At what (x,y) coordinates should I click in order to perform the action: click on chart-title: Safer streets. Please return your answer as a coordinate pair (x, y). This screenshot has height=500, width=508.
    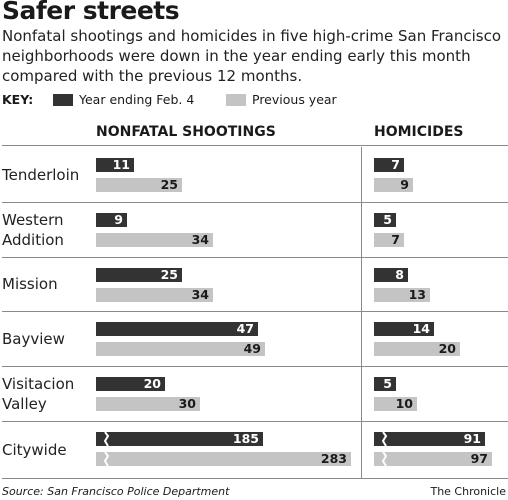
    Looking at the image, I should click on (91, 12).